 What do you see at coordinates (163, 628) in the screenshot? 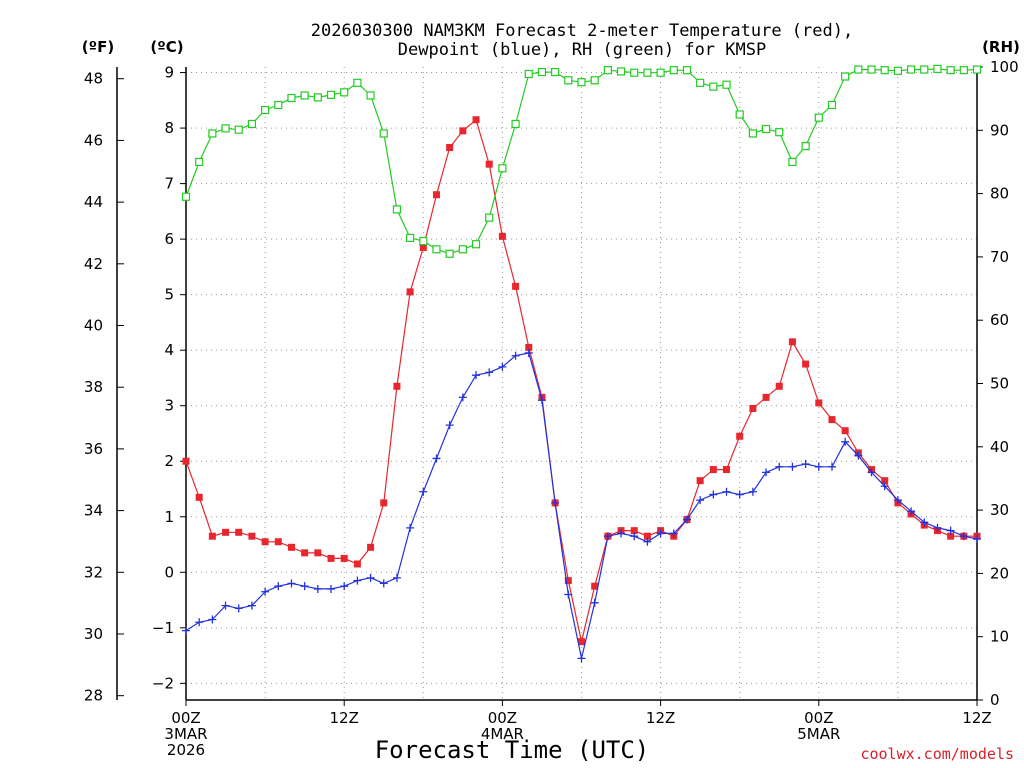
I see `celsius-tick-label: −1` at bounding box center [163, 628].